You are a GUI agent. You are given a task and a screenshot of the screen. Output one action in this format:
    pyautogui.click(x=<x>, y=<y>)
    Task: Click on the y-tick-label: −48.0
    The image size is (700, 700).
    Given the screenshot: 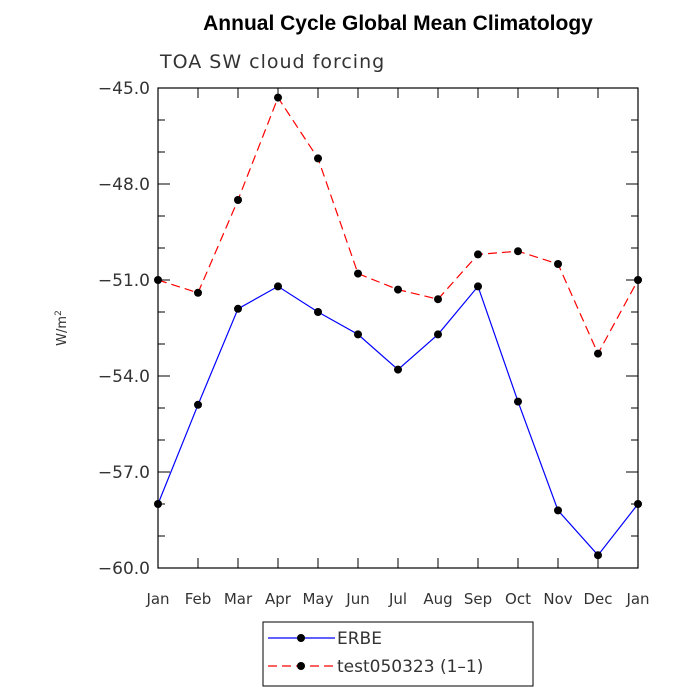 What is the action you would take?
    pyautogui.click(x=124, y=185)
    